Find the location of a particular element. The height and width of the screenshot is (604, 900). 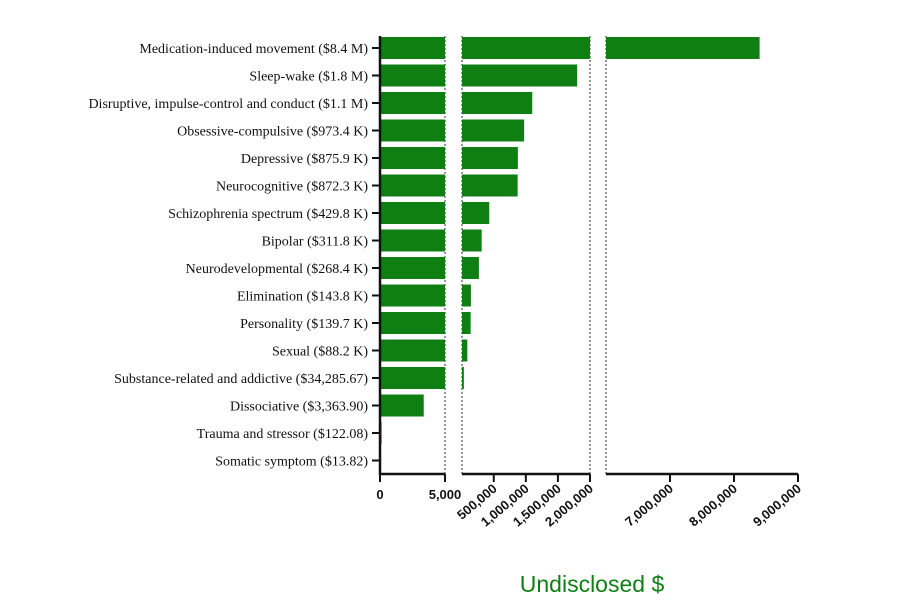

x-tick-label: 5,000 is located at coordinates (445, 494).